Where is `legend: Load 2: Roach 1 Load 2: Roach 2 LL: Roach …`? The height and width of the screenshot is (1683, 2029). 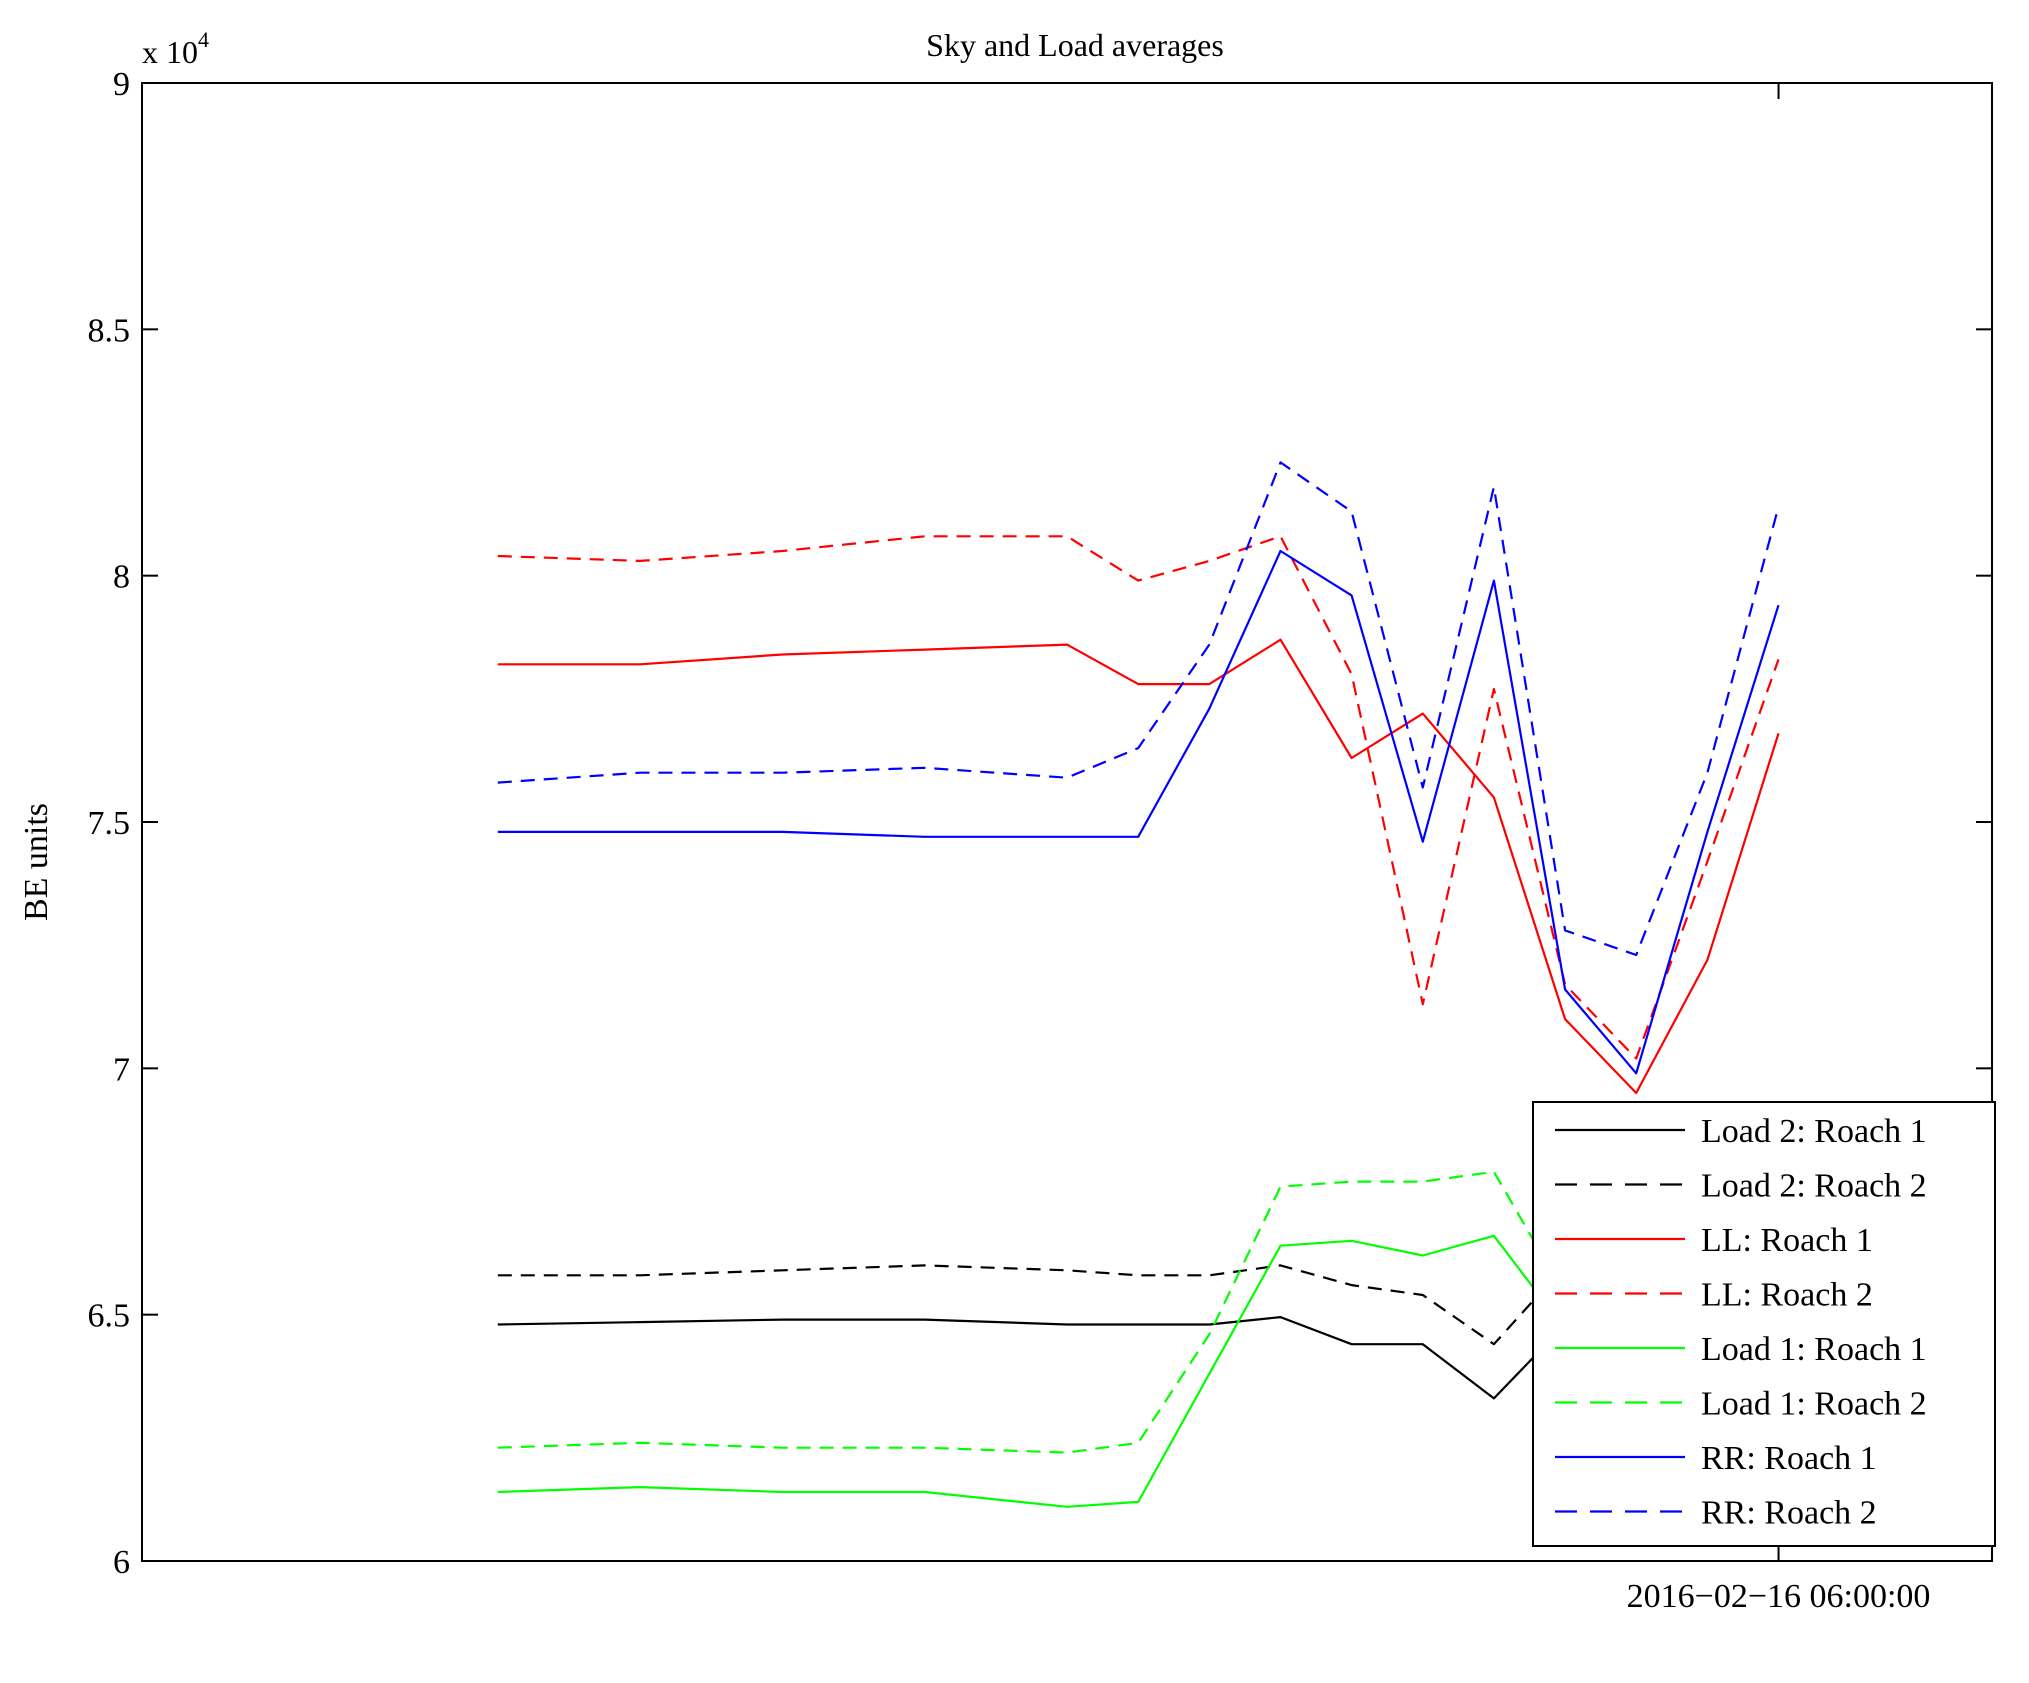
legend: Load 2: Roach 1 Load 2: Roach 2 LL: Roach … is located at coordinates (1764, 1324).